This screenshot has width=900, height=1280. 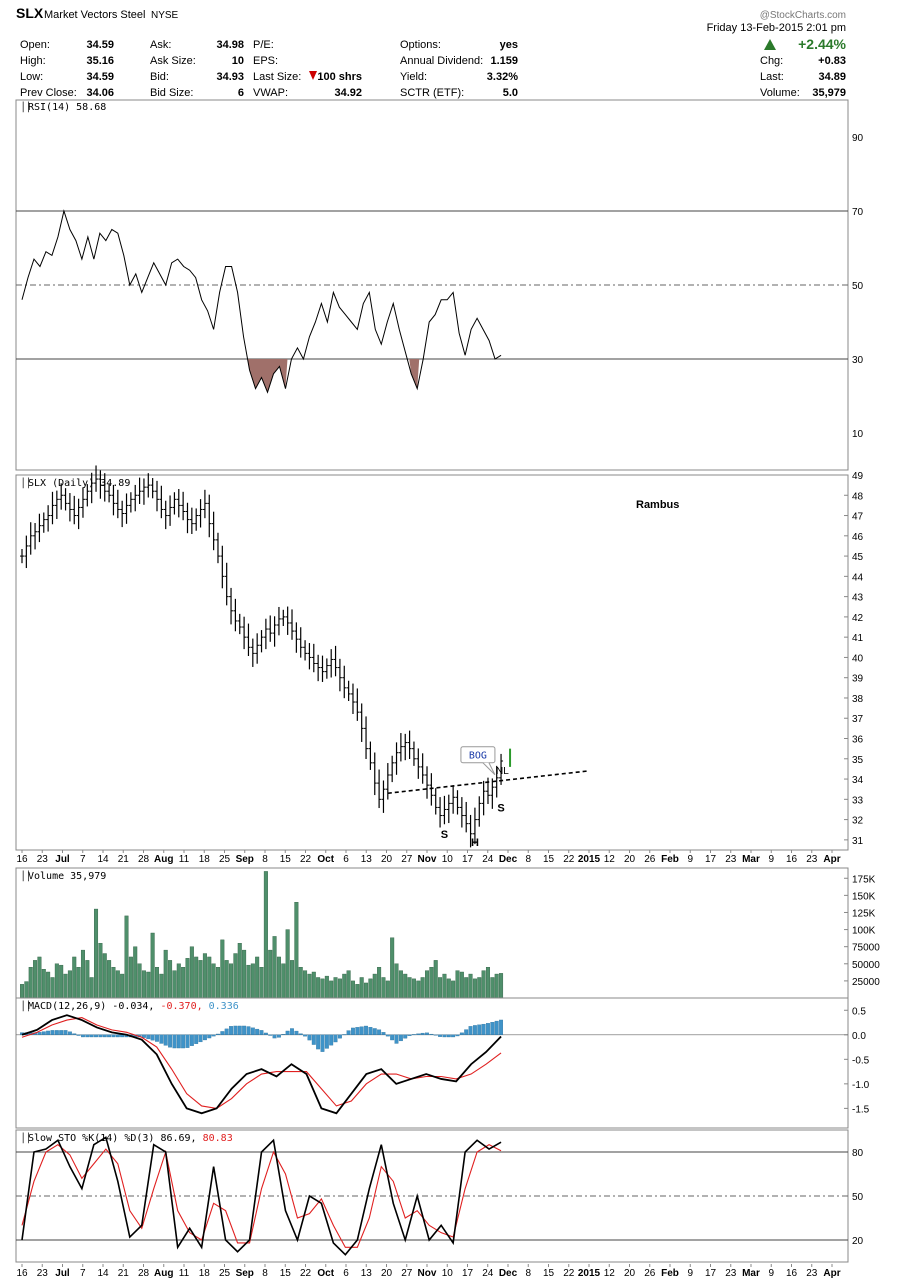 What do you see at coordinates (776, 28) in the screenshot?
I see `quote-date: Friday 13-Feb-2015 2:01 pm` at bounding box center [776, 28].